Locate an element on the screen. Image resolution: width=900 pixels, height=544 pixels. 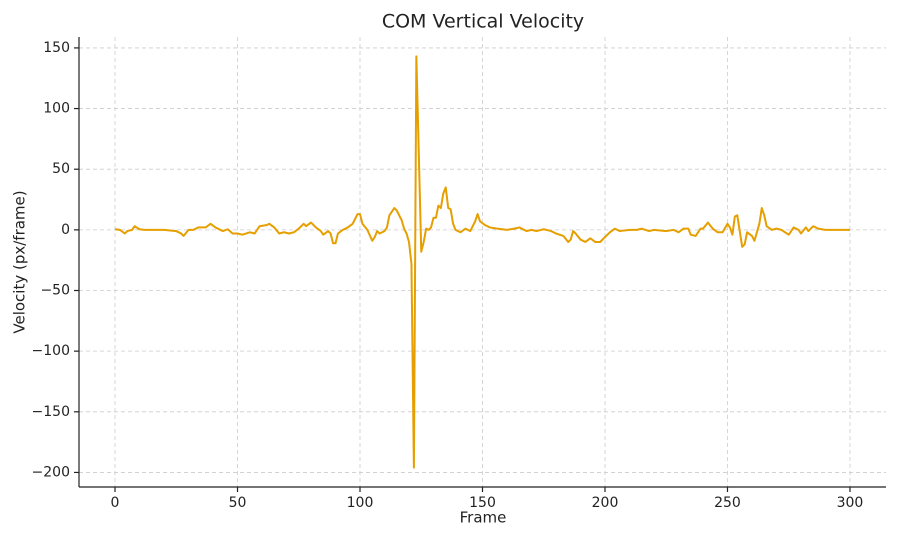
y-axis-label: Velocity (px/frame) is located at coordinates (20, 261).